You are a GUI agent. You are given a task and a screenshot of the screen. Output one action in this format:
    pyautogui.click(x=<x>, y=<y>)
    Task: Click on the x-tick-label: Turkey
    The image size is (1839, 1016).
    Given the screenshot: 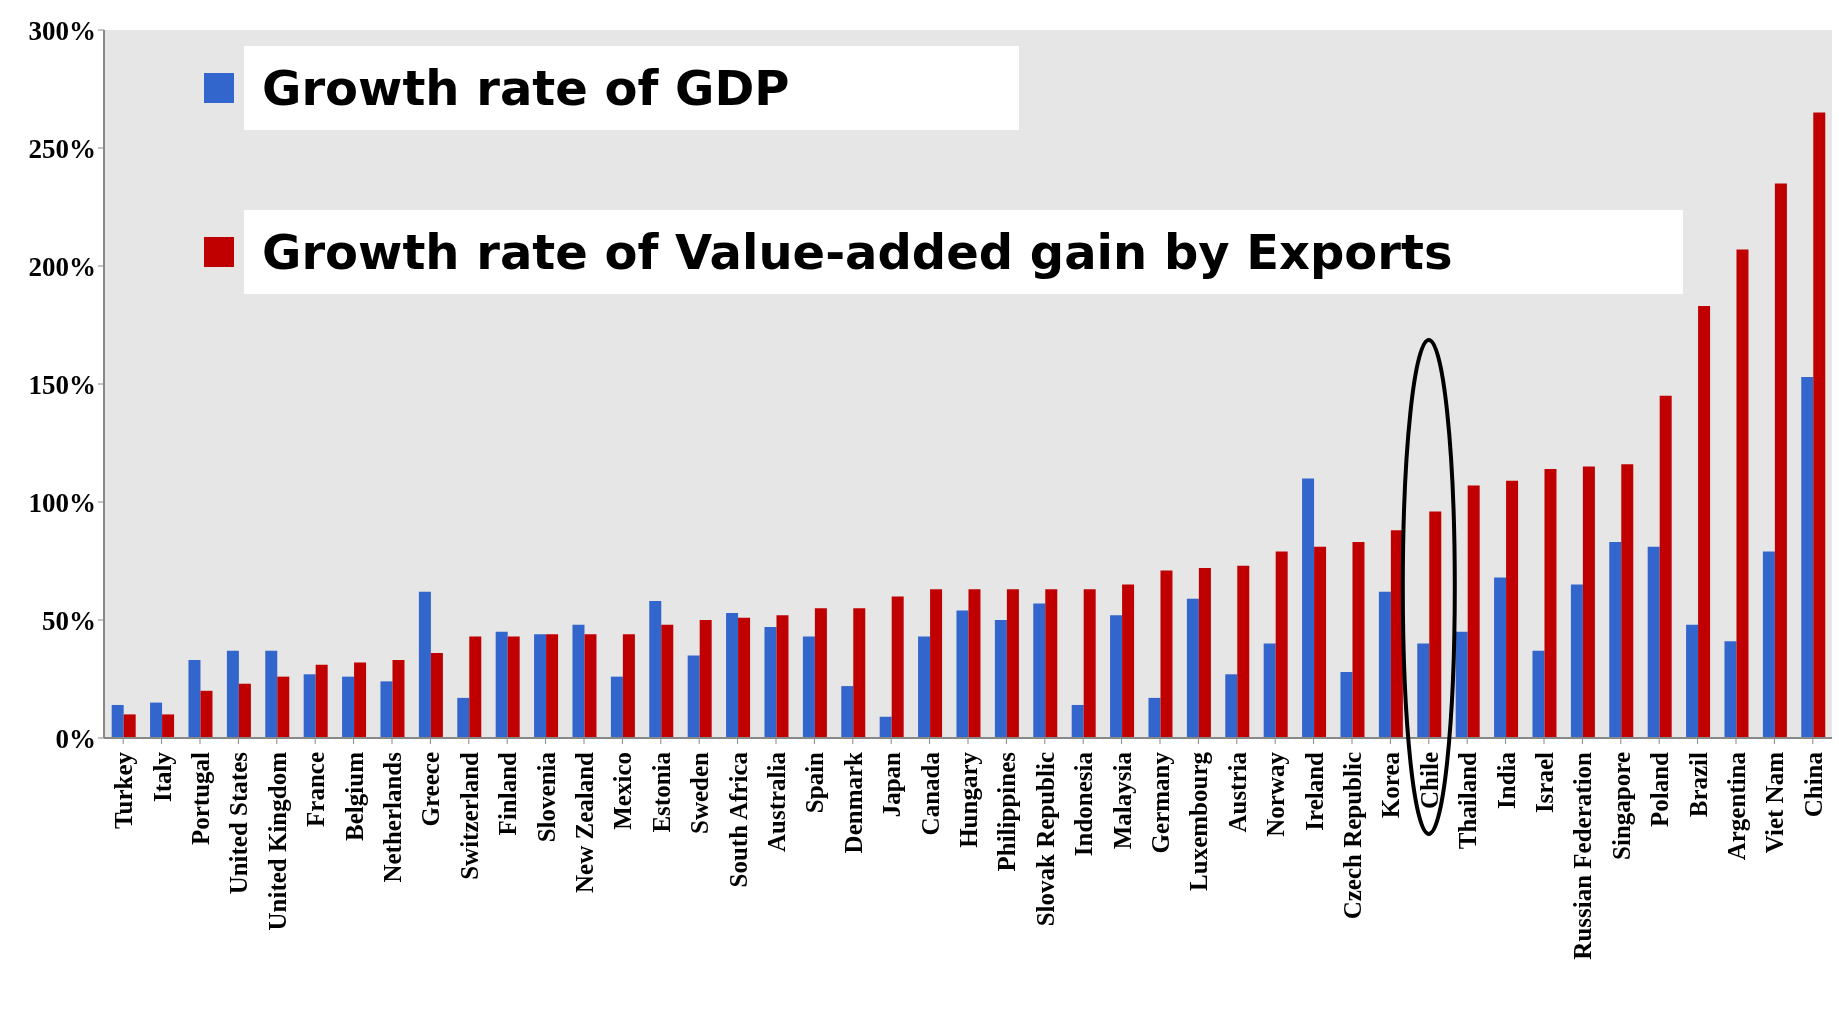 What is the action you would take?
    pyautogui.click(x=124, y=790)
    